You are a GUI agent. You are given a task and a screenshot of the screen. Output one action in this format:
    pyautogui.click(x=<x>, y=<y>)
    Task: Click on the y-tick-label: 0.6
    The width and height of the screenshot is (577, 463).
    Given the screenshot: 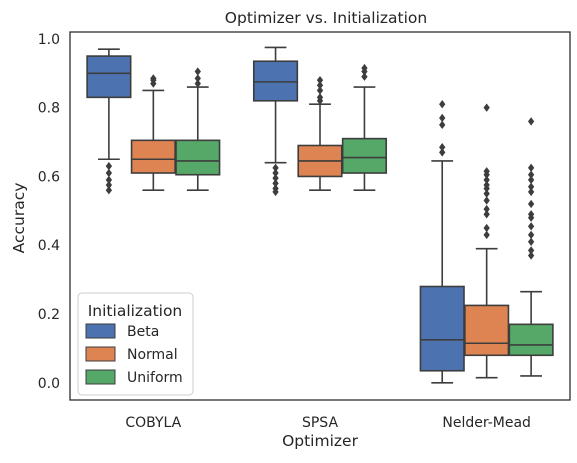 What is the action you would take?
    pyautogui.click(x=49, y=177)
    